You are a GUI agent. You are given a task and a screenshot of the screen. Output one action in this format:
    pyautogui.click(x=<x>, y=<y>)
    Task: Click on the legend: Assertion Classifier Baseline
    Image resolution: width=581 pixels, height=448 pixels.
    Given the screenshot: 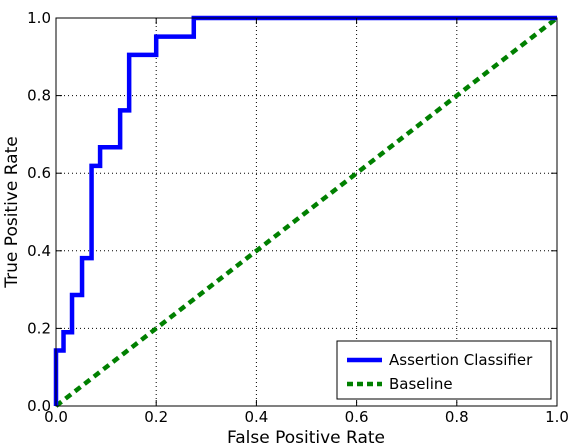 What is the action you would take?
    pyautogui.click(x=444, y=370)
    